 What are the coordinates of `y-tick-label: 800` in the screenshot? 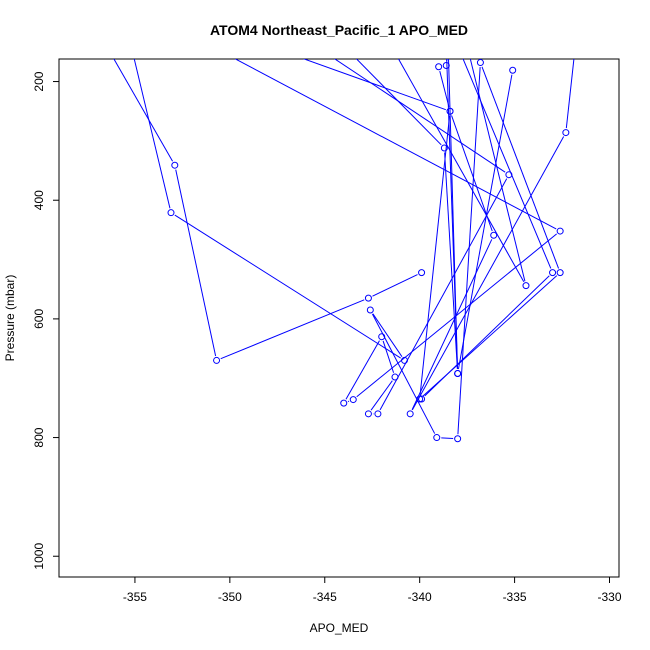 It's located at (39, 437).